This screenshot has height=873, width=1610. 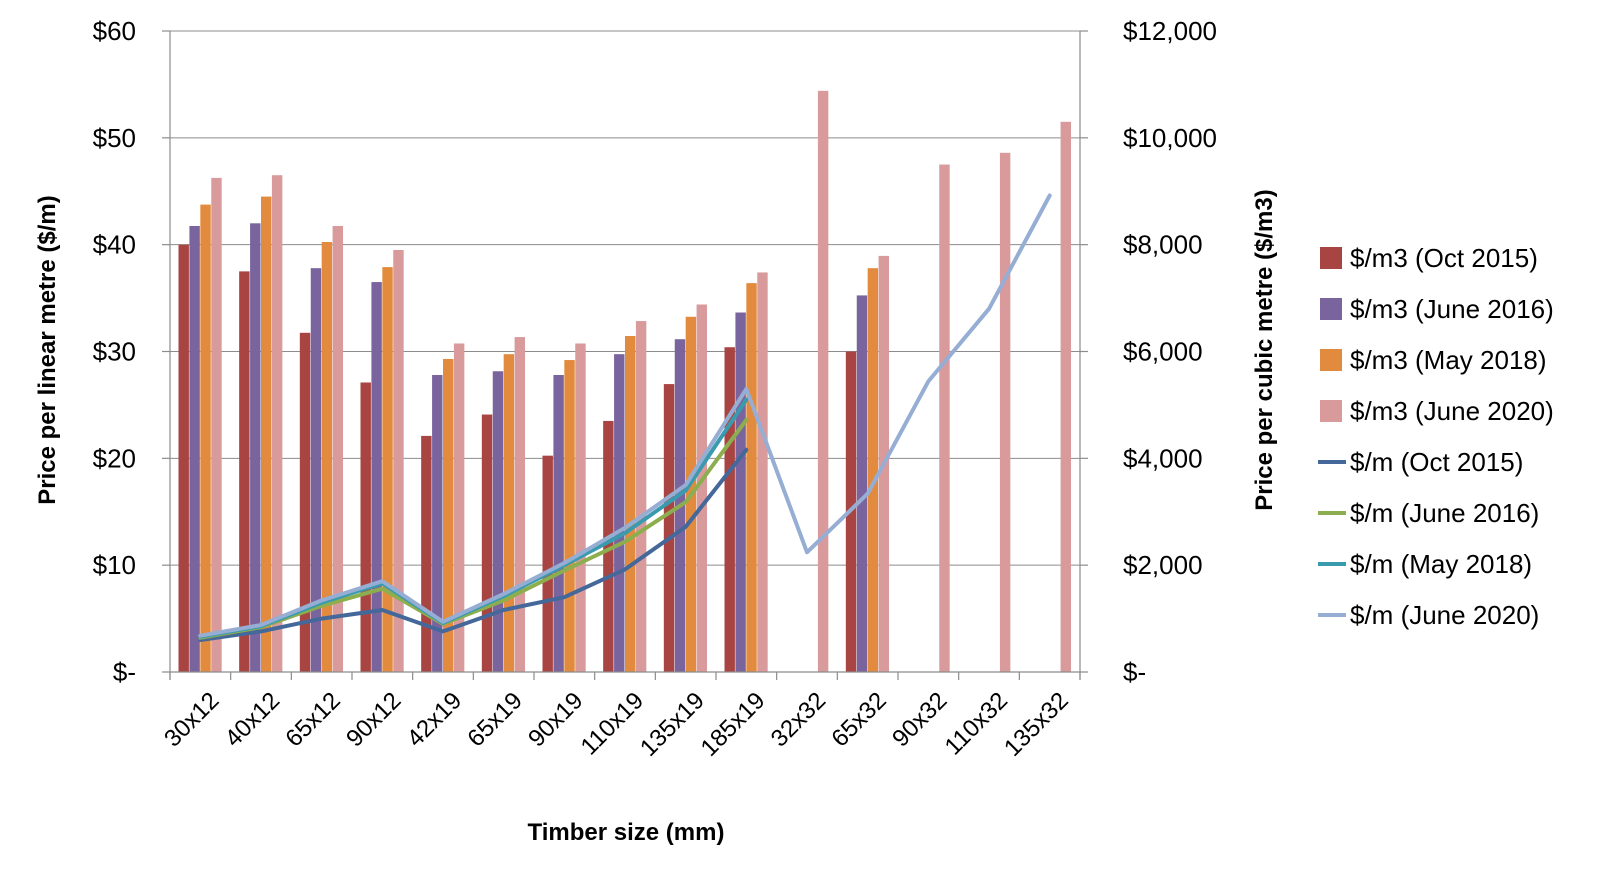 What do you see at coordinates (672, 724) in the screenshot?
I see `x-tick-label: 135x19` at bounding box center [672, 724].